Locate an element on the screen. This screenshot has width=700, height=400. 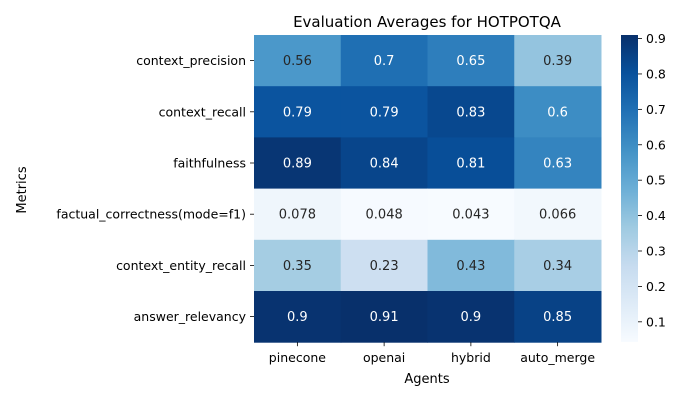
cell-value-label: 0.066 is located at coordinates (557, 215).